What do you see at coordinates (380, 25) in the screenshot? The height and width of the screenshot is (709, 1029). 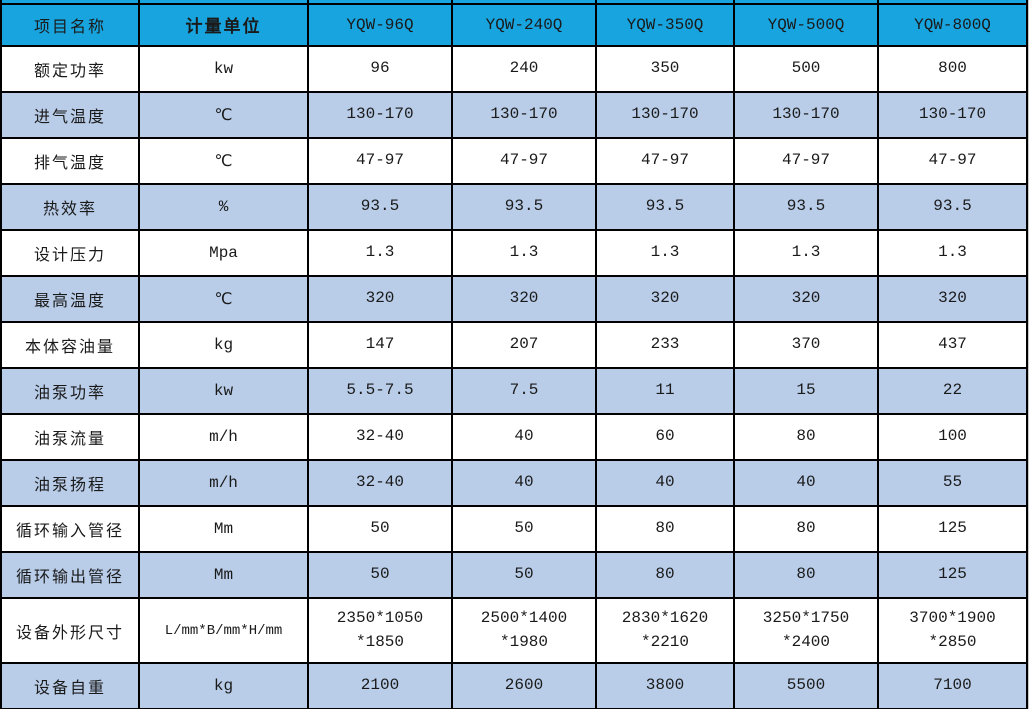 I see `column-header: YQW-96Q` at bounding box center [380, 25].